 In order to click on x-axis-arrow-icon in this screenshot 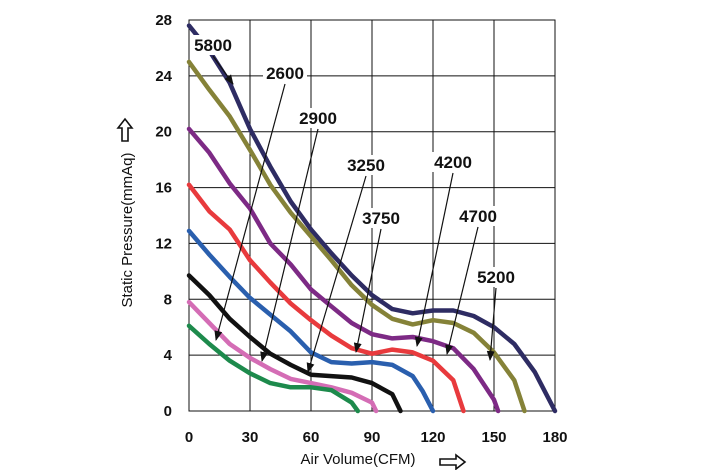, I will do `click(453, 461)`.